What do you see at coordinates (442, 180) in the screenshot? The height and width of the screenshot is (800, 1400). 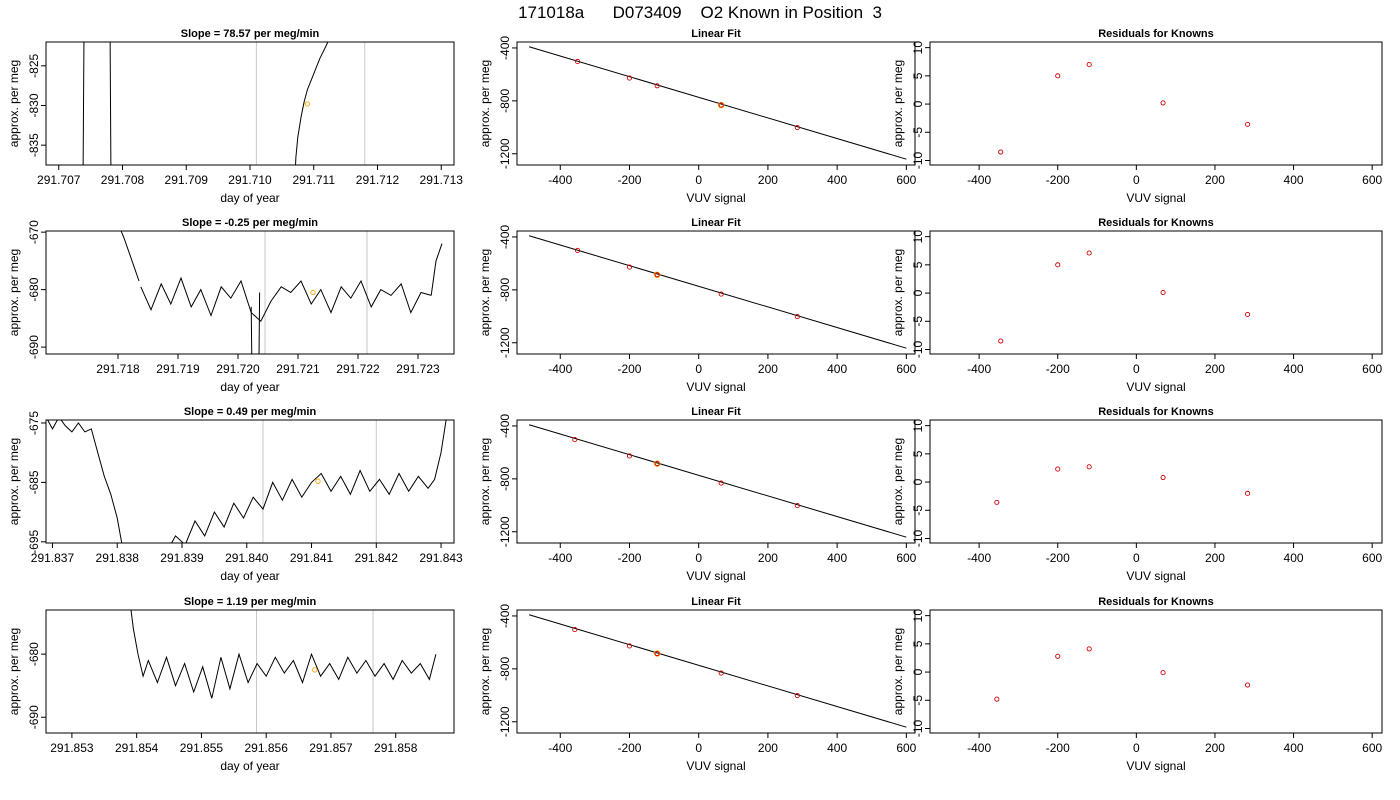 I see `x-tick-label: 291.713` at bounding box center [442, 180].